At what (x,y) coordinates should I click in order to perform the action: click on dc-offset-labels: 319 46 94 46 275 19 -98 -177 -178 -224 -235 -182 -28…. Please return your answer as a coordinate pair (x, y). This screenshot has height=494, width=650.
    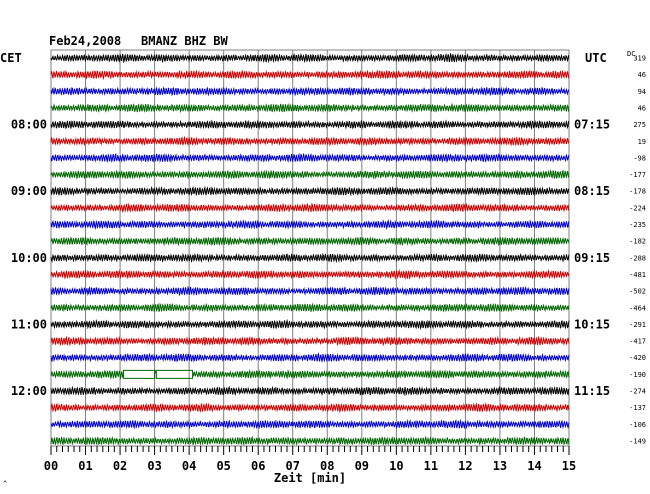
    Looking at the image, I should click on (637, 250).